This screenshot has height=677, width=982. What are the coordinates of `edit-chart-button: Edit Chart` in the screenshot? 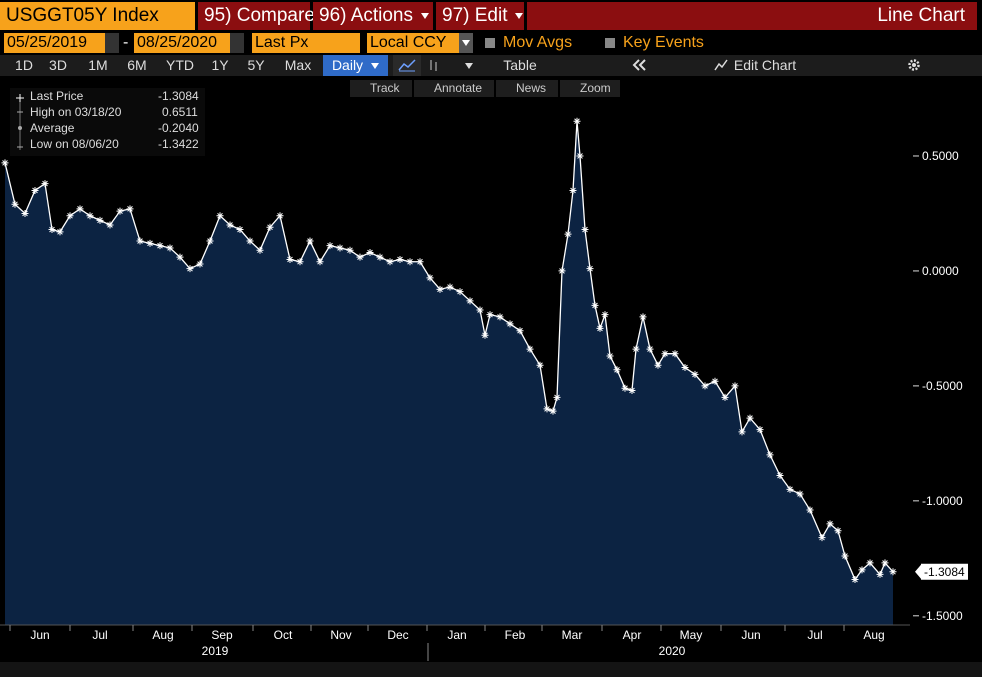 It's located at (755, 65).